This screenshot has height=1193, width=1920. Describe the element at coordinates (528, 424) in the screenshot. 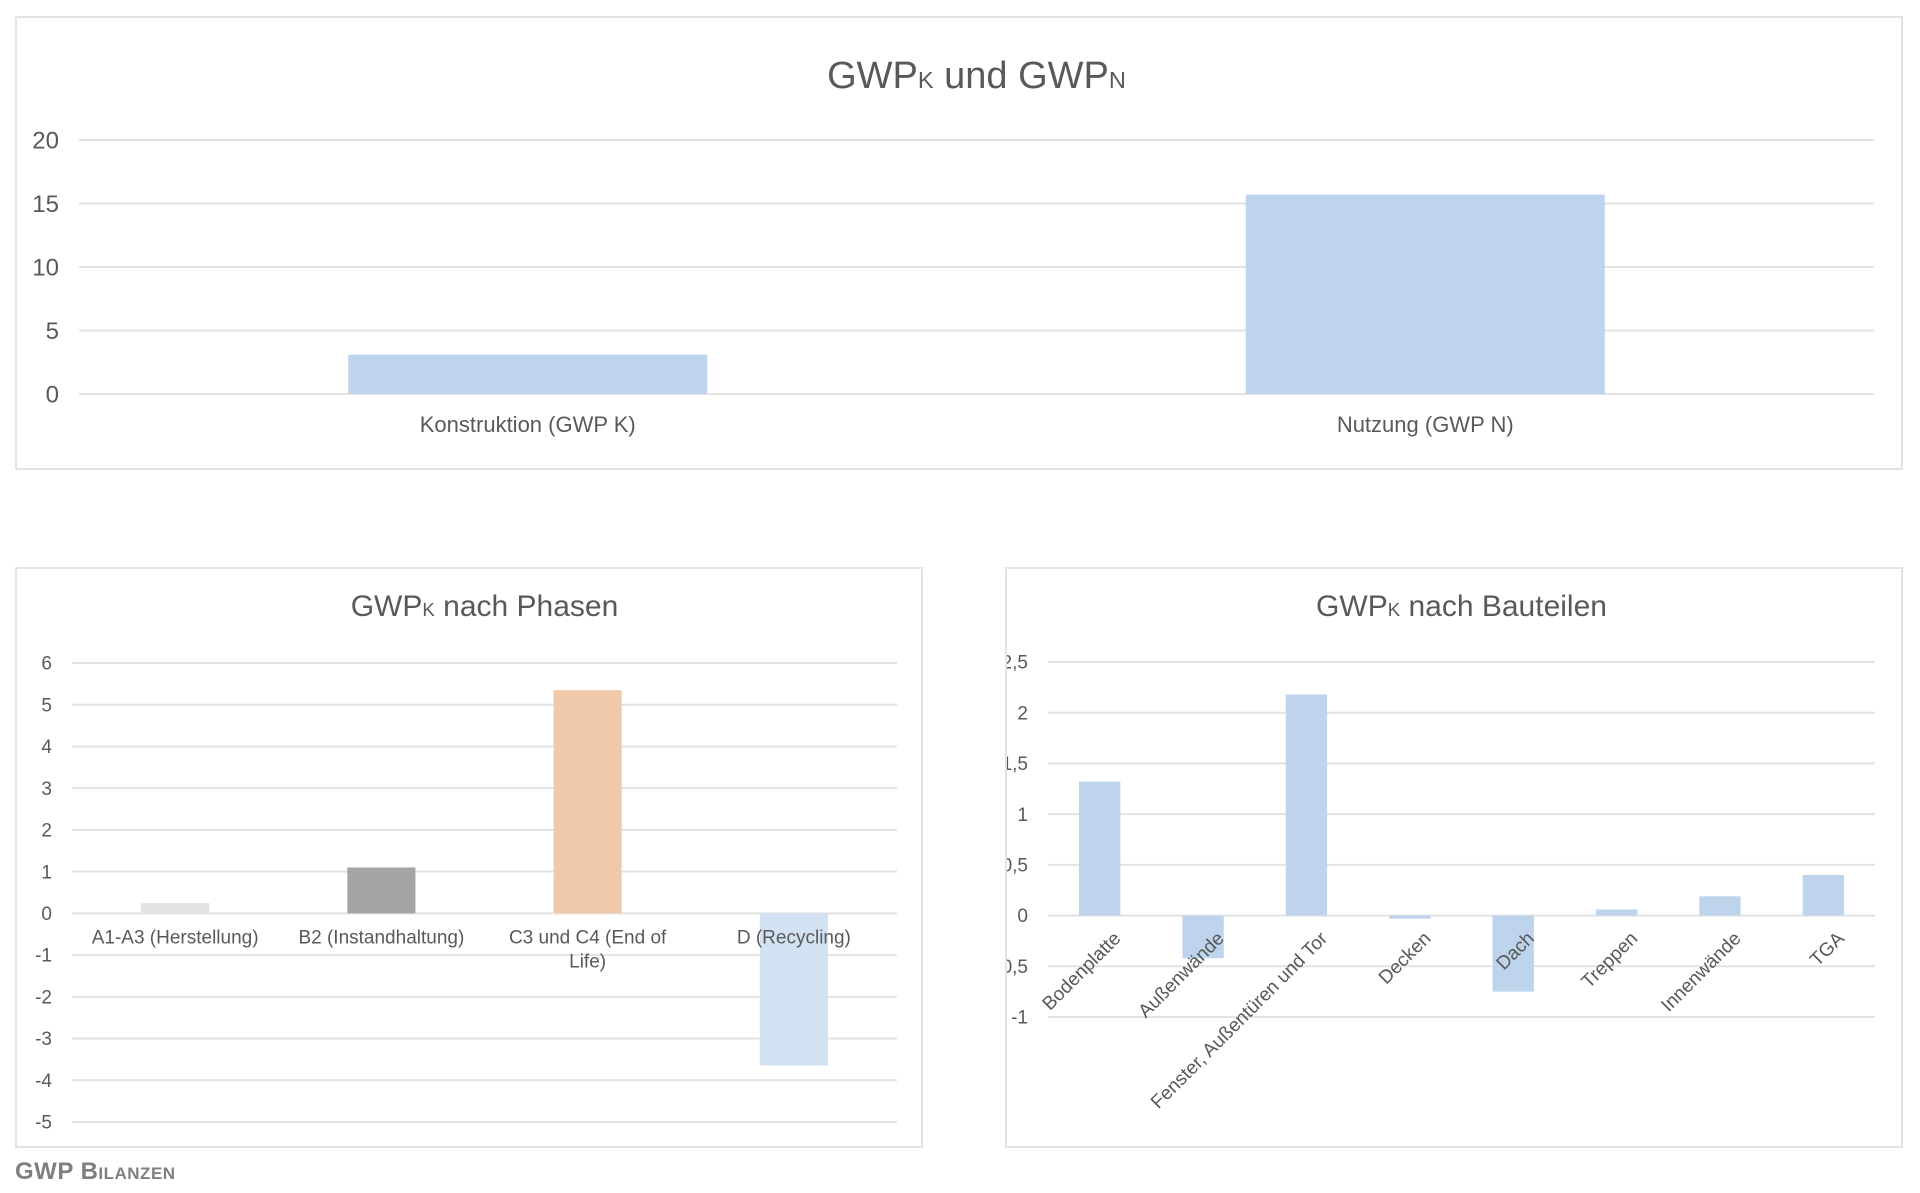

I see `category-label: Konstruktion (GWP K)` at that location.